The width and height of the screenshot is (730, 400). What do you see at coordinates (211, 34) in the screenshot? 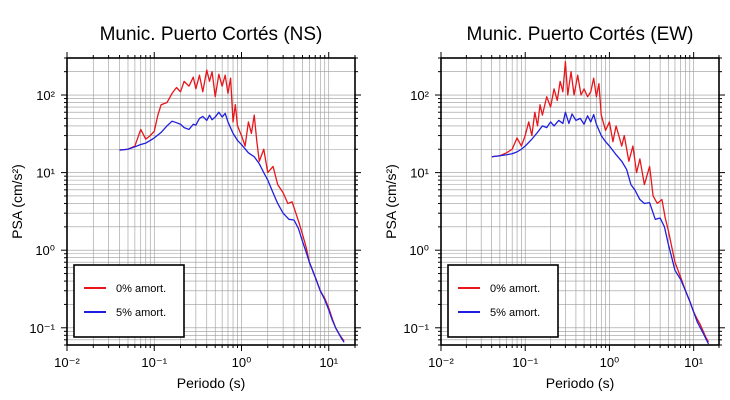
I see `chart-title: Munic. Puerto Cortés (NS)` at bounding box center [211, 34].